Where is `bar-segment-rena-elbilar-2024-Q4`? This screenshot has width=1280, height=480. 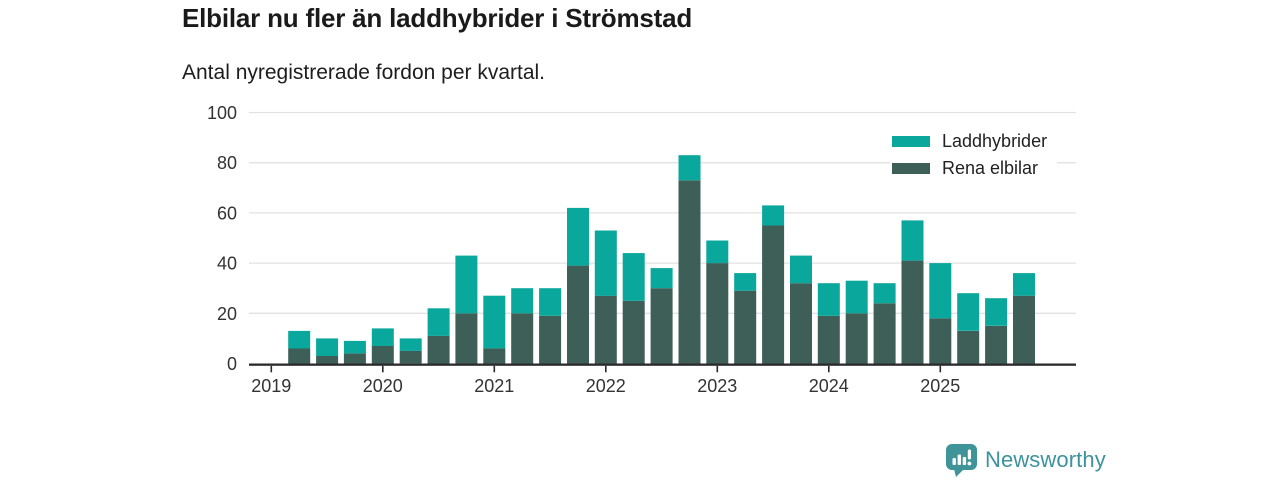 bar-segment-rena-elbilar-2024-Q4 is located at coordinates (912, 312).